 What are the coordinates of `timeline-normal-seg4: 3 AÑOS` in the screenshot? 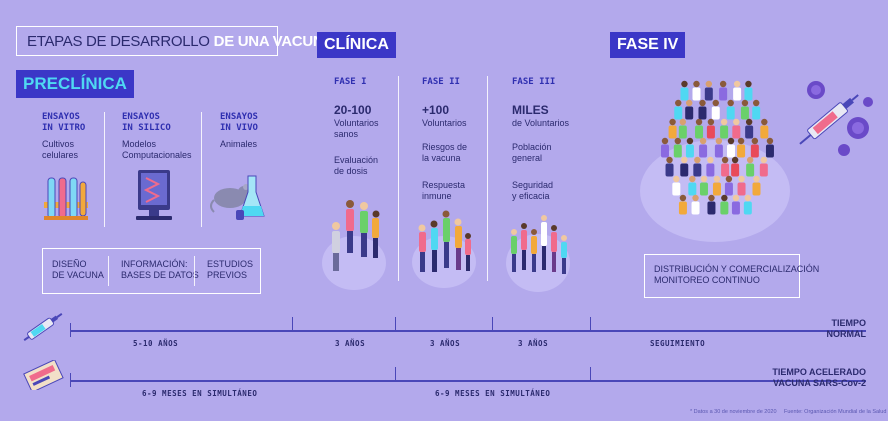 It's located at (533, 343).